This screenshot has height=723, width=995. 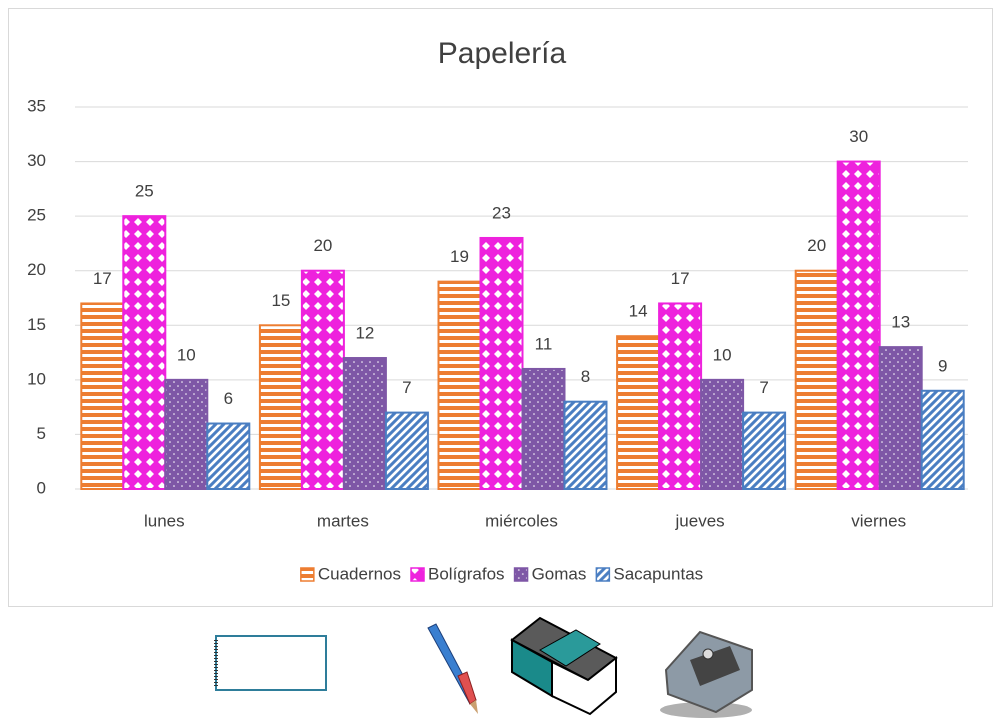 What do you see at coordinates (364, 333) in the screenshot?
I see `data-label: 12` at bounding box center [364, 333].